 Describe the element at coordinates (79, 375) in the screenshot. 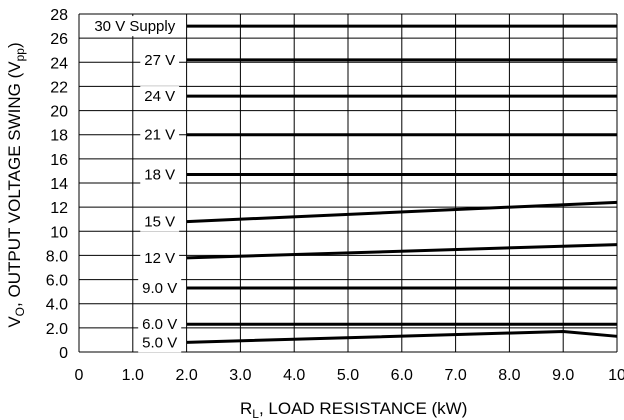

I see `x-tick-label-0: 0` at that location.